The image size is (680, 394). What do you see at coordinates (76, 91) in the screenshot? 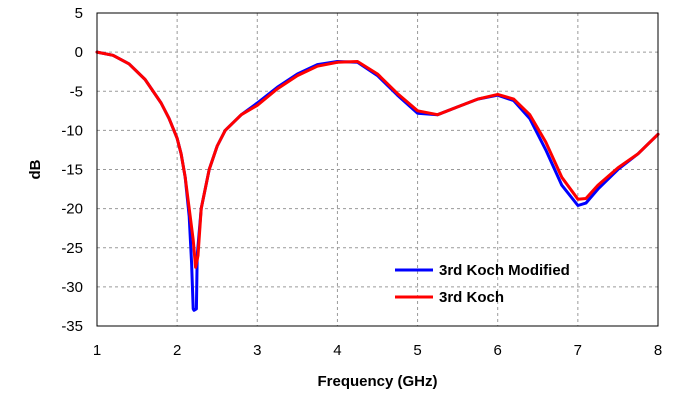
I see `y-tick-label: -5` at bounding box center [76, 91].